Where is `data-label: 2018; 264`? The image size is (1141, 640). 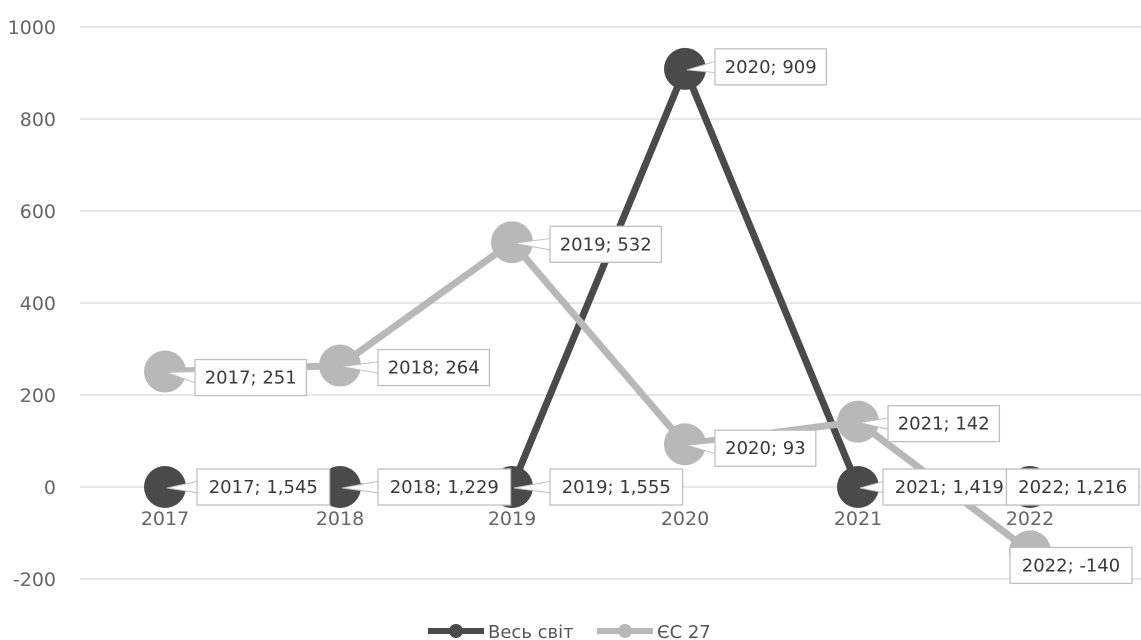
data-label: 2018; 264 is located at coordinates (416, 367).